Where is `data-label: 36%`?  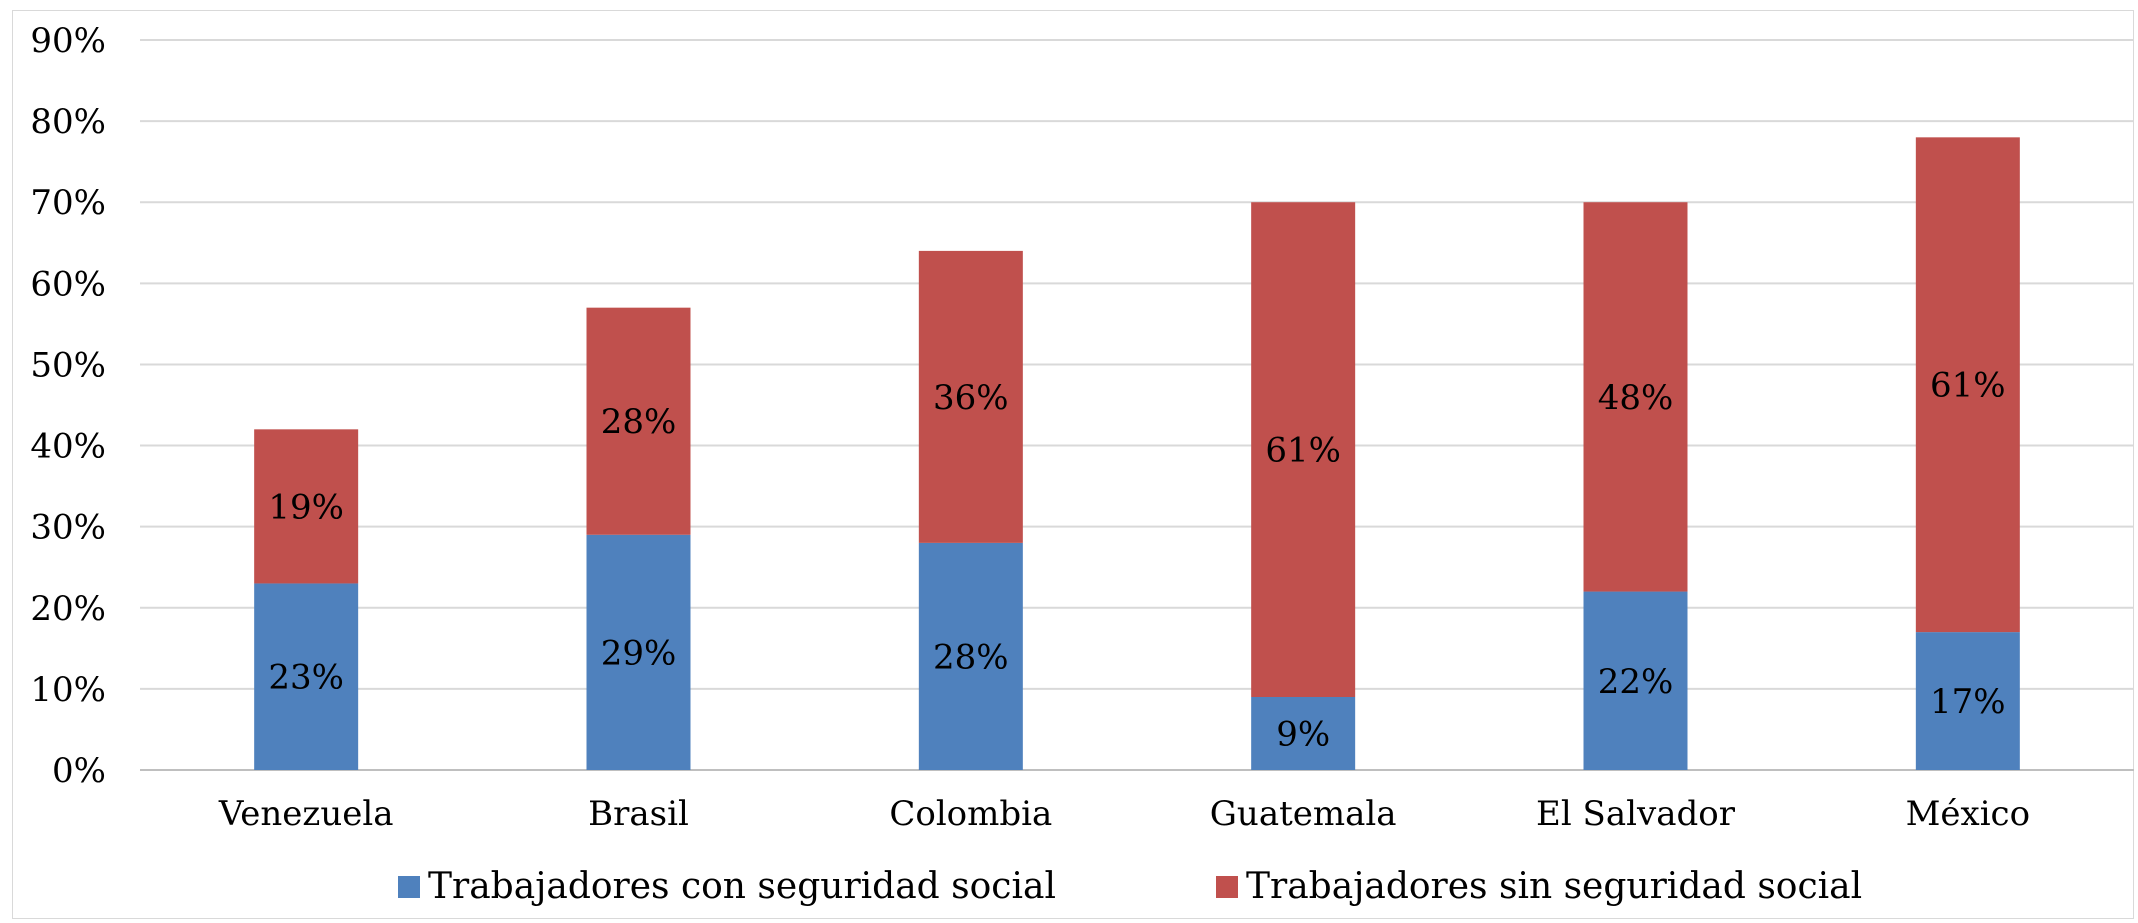
data-label: 36% is located at coordinates (971, 398).